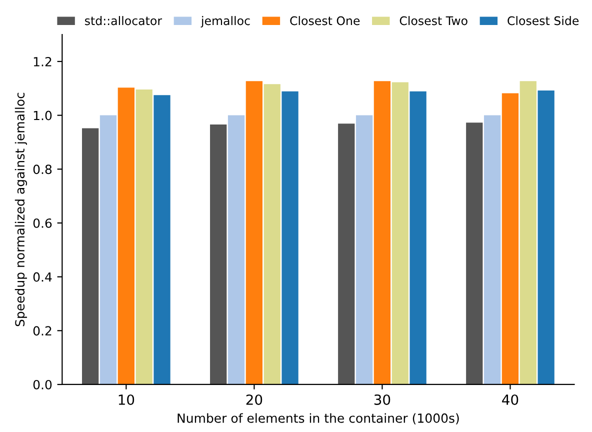  I want to click on legend-label: std::allocator, so click(123, 21).